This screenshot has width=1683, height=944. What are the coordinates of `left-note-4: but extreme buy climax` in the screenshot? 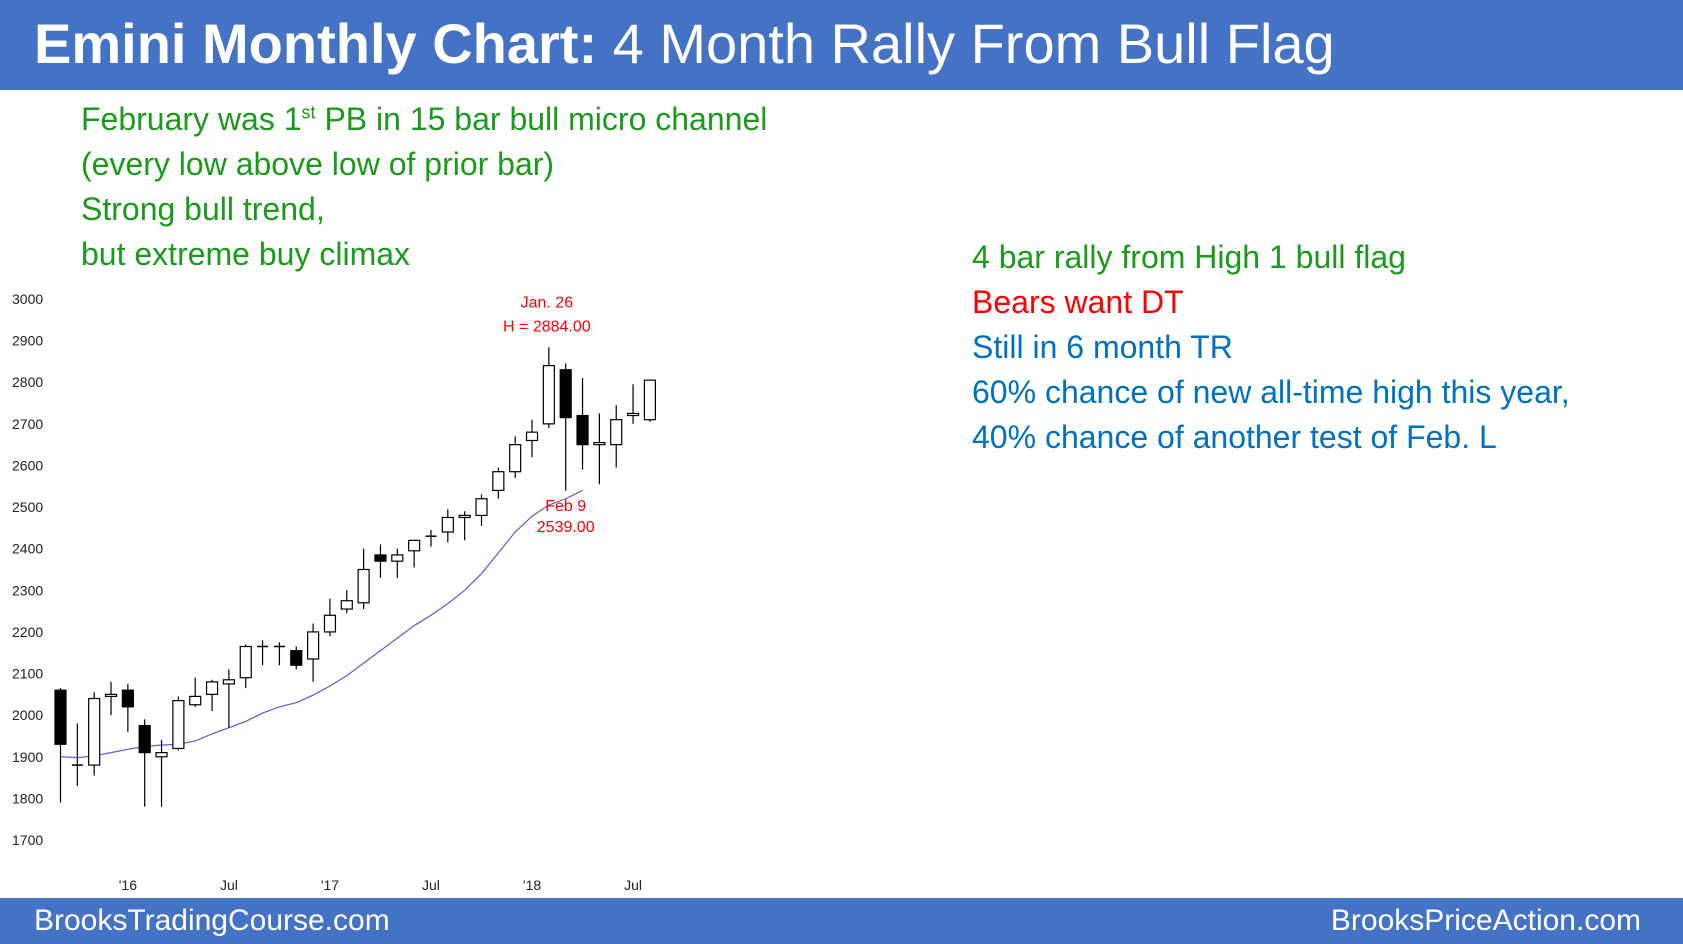 It's located at (246, 254).